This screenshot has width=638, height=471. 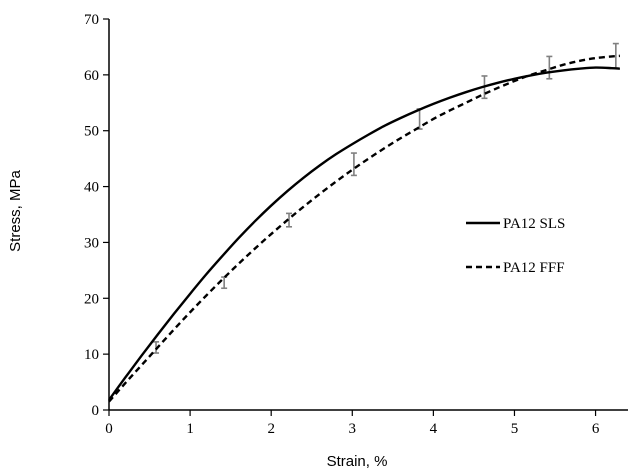 I want to click on x-tick-label: 5, so click(x=515, y=429).